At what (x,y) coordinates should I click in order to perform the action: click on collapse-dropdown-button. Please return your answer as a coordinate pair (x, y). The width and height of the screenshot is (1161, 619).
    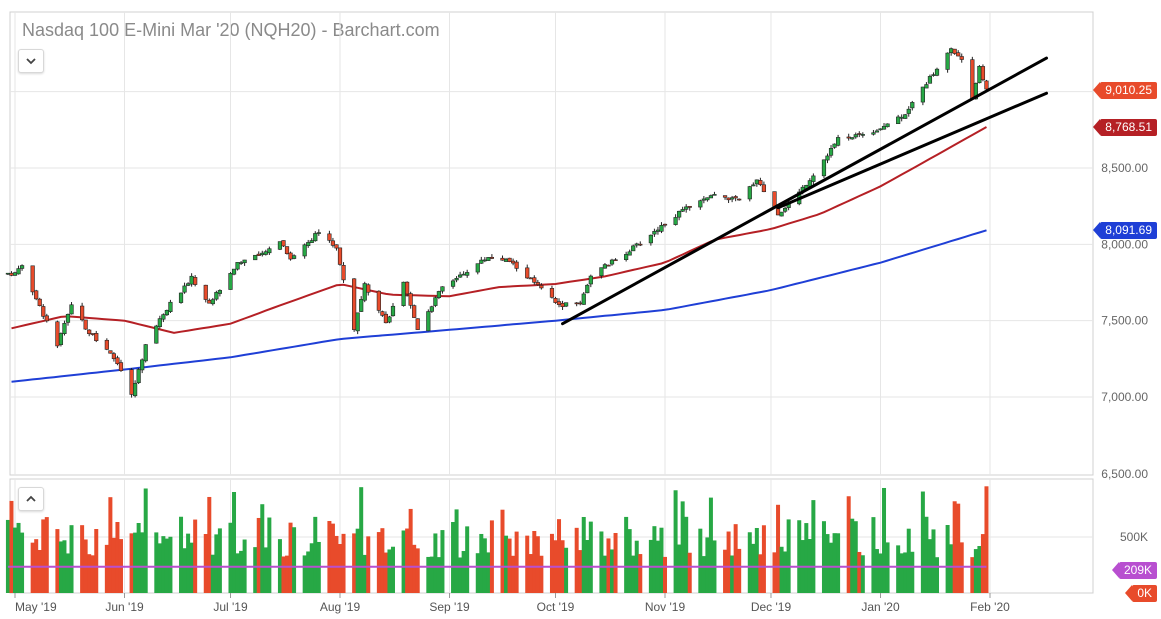
    Looking at the image, I should click on (31, 61).